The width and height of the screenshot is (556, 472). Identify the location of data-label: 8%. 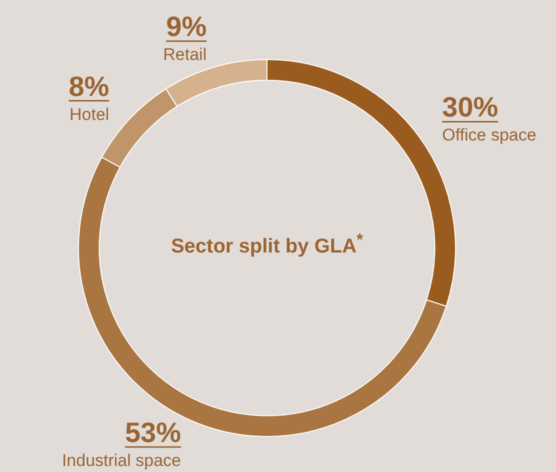
(89, 86).